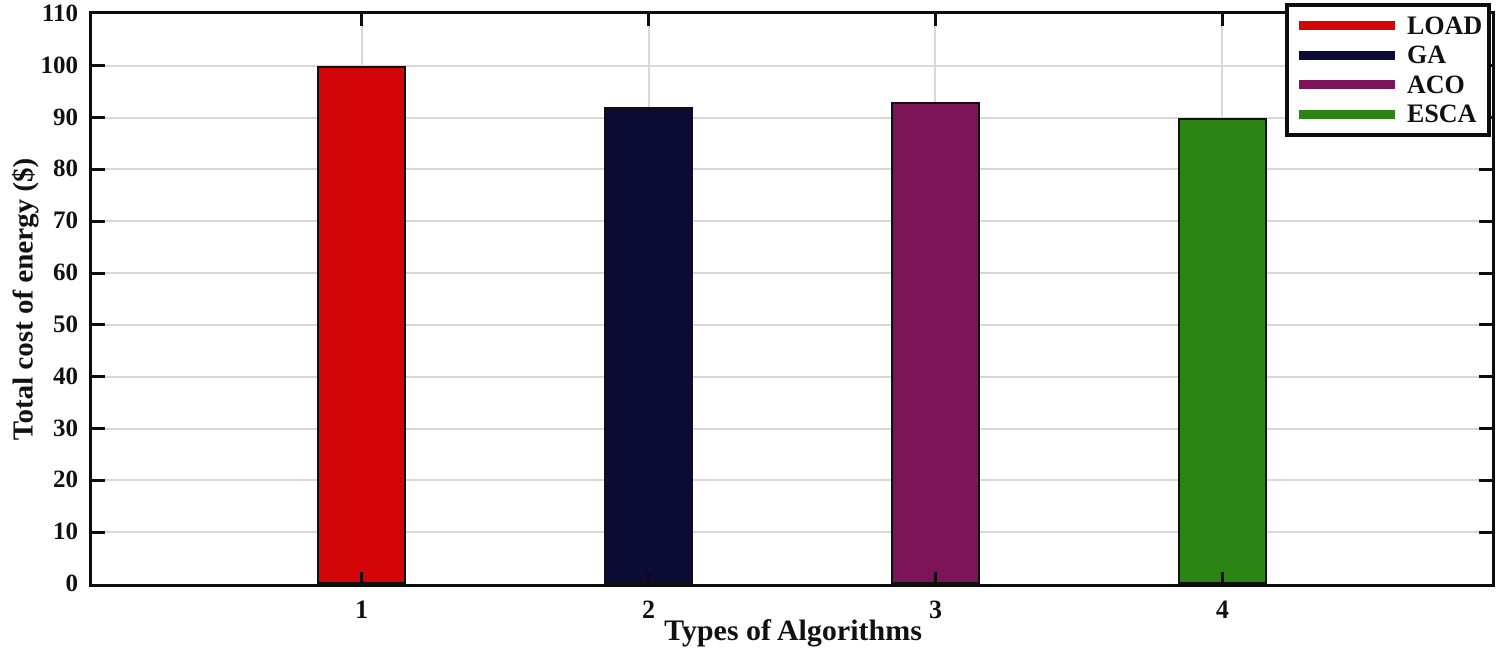 The image size is (1500, 651). I want to click on legend-item-load: LOAD, so click(1391, 25).